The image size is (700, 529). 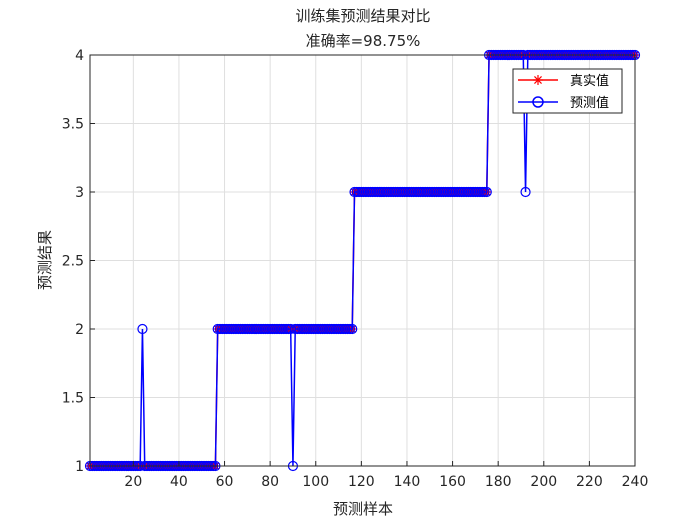 I want to click on y-tick-label: 4, so click(x=79, y=56).